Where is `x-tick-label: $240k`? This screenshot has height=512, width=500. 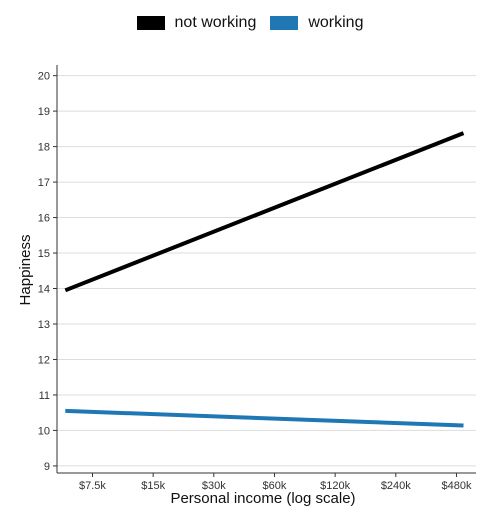 x-tick-label: $240k is located at coordinates (396, 486).